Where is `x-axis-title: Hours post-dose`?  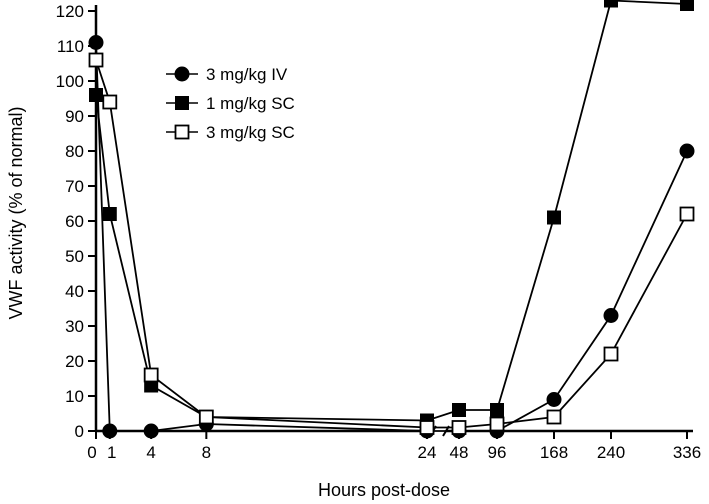 x-axis-title: Hours post-dose is located at coordinates (384, 490).